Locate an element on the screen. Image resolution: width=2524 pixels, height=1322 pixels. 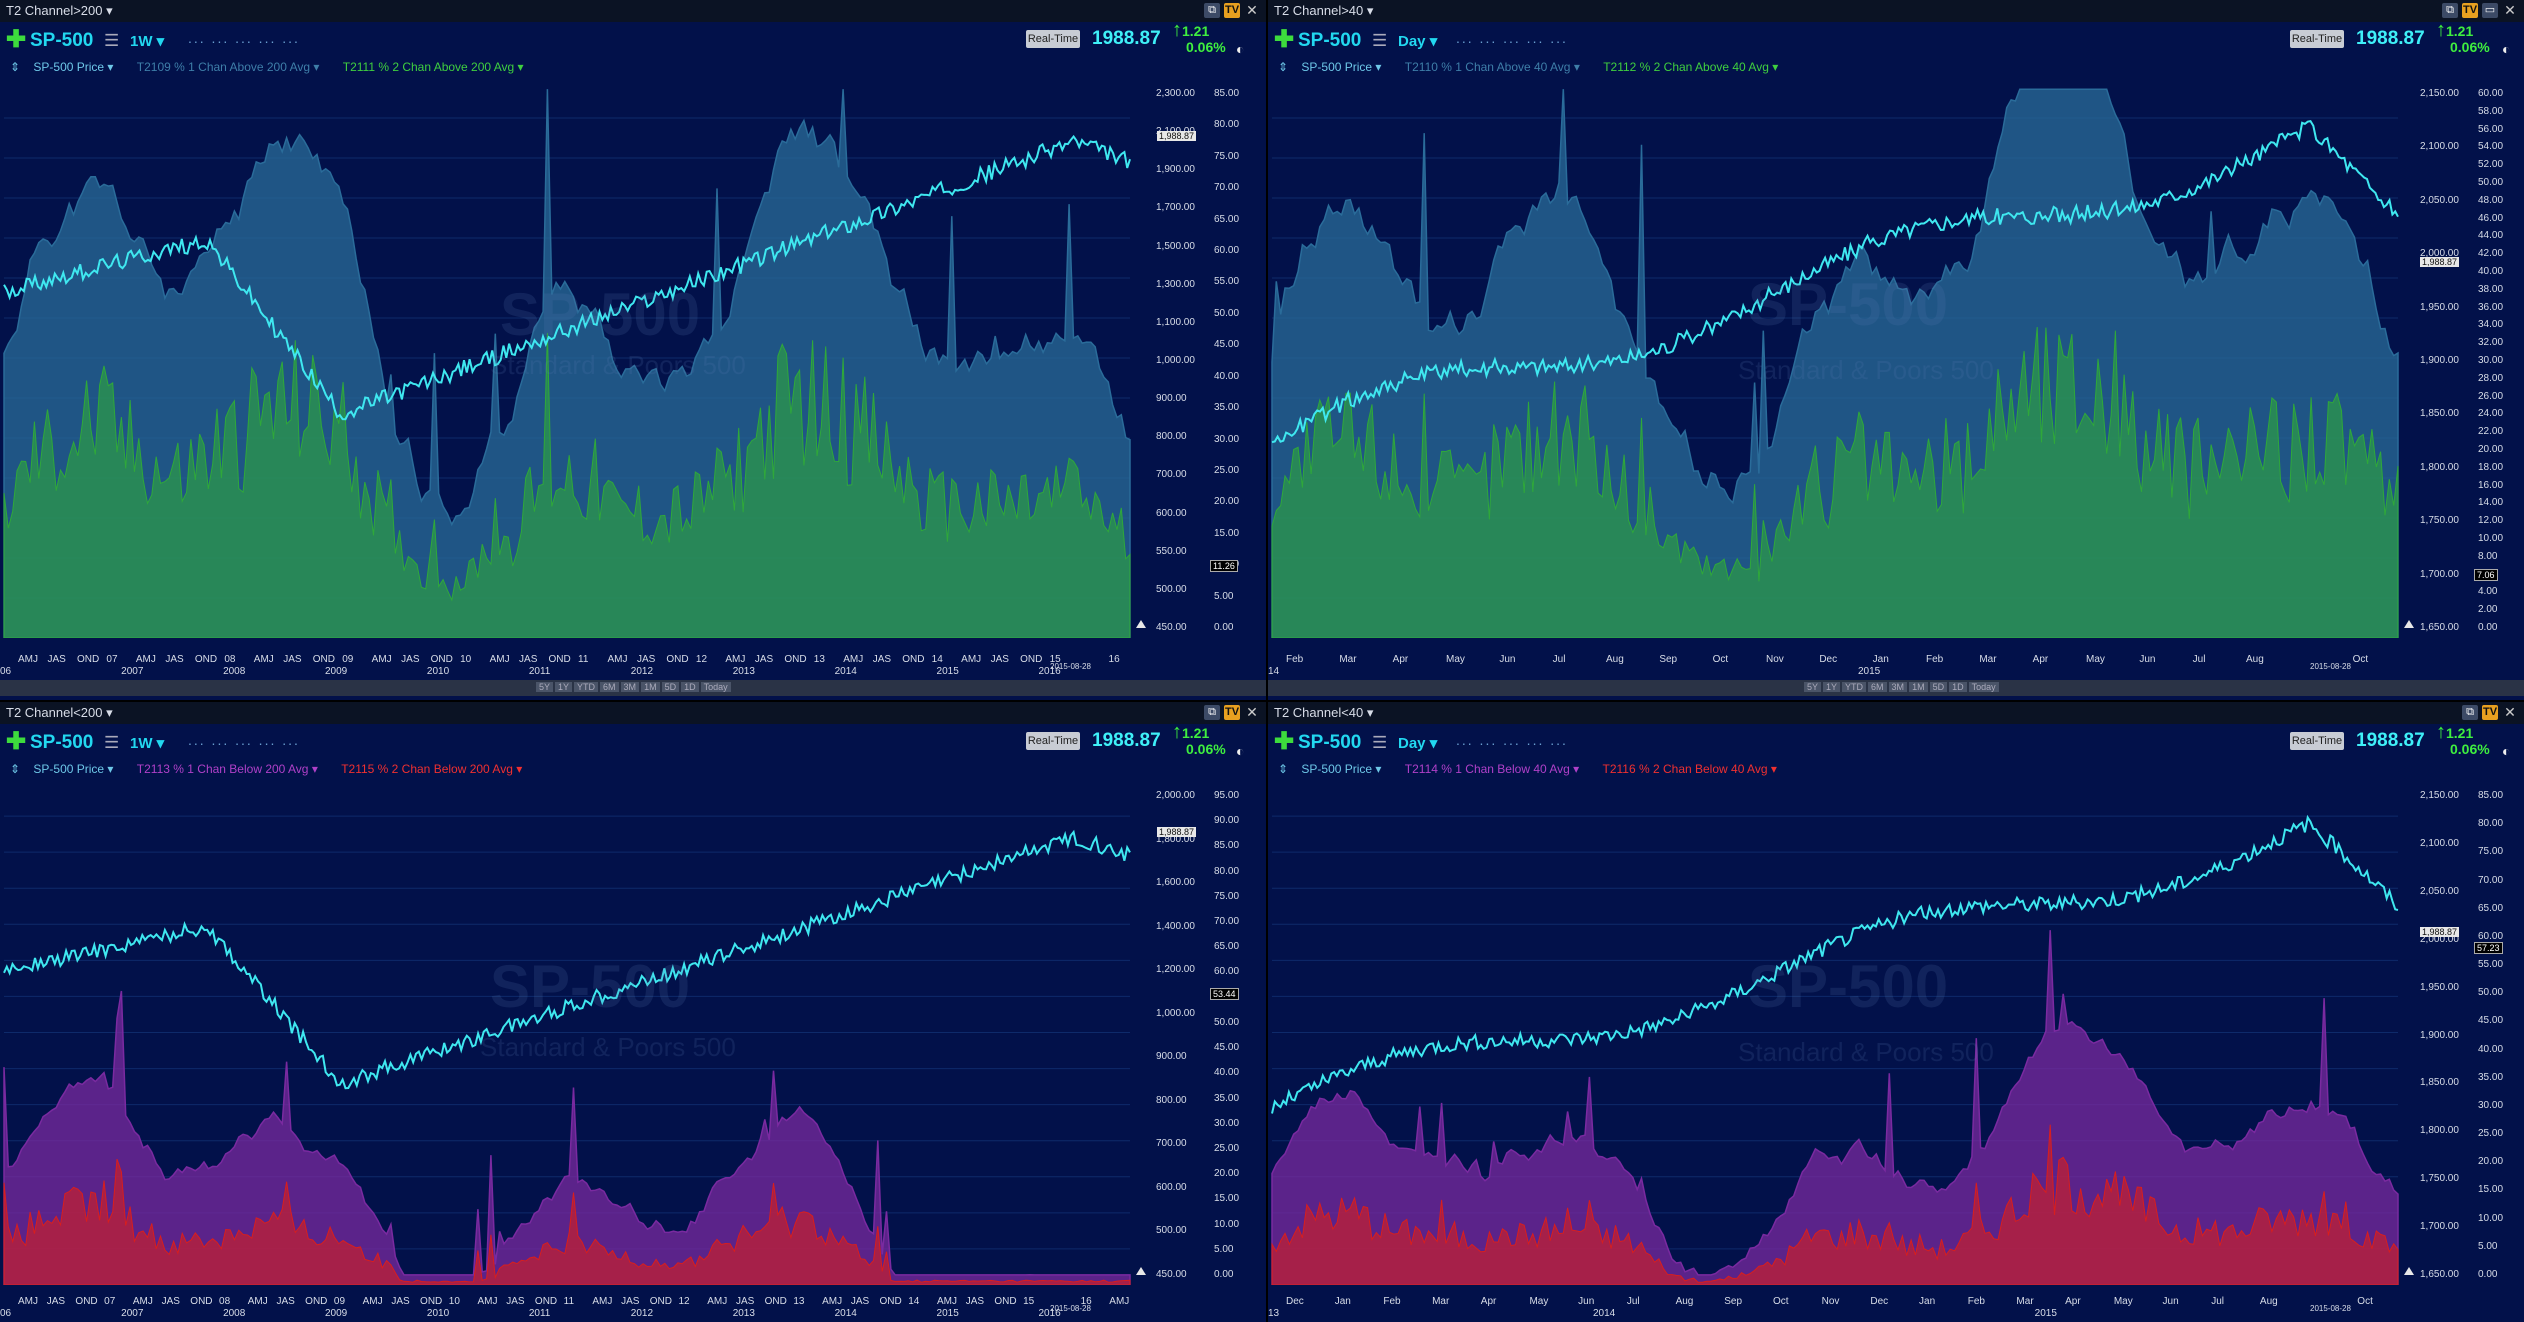
pane-titlebar: T2 Channel<200 ▾ ⧉ TV ✕ is located at coordinates (633, 713).